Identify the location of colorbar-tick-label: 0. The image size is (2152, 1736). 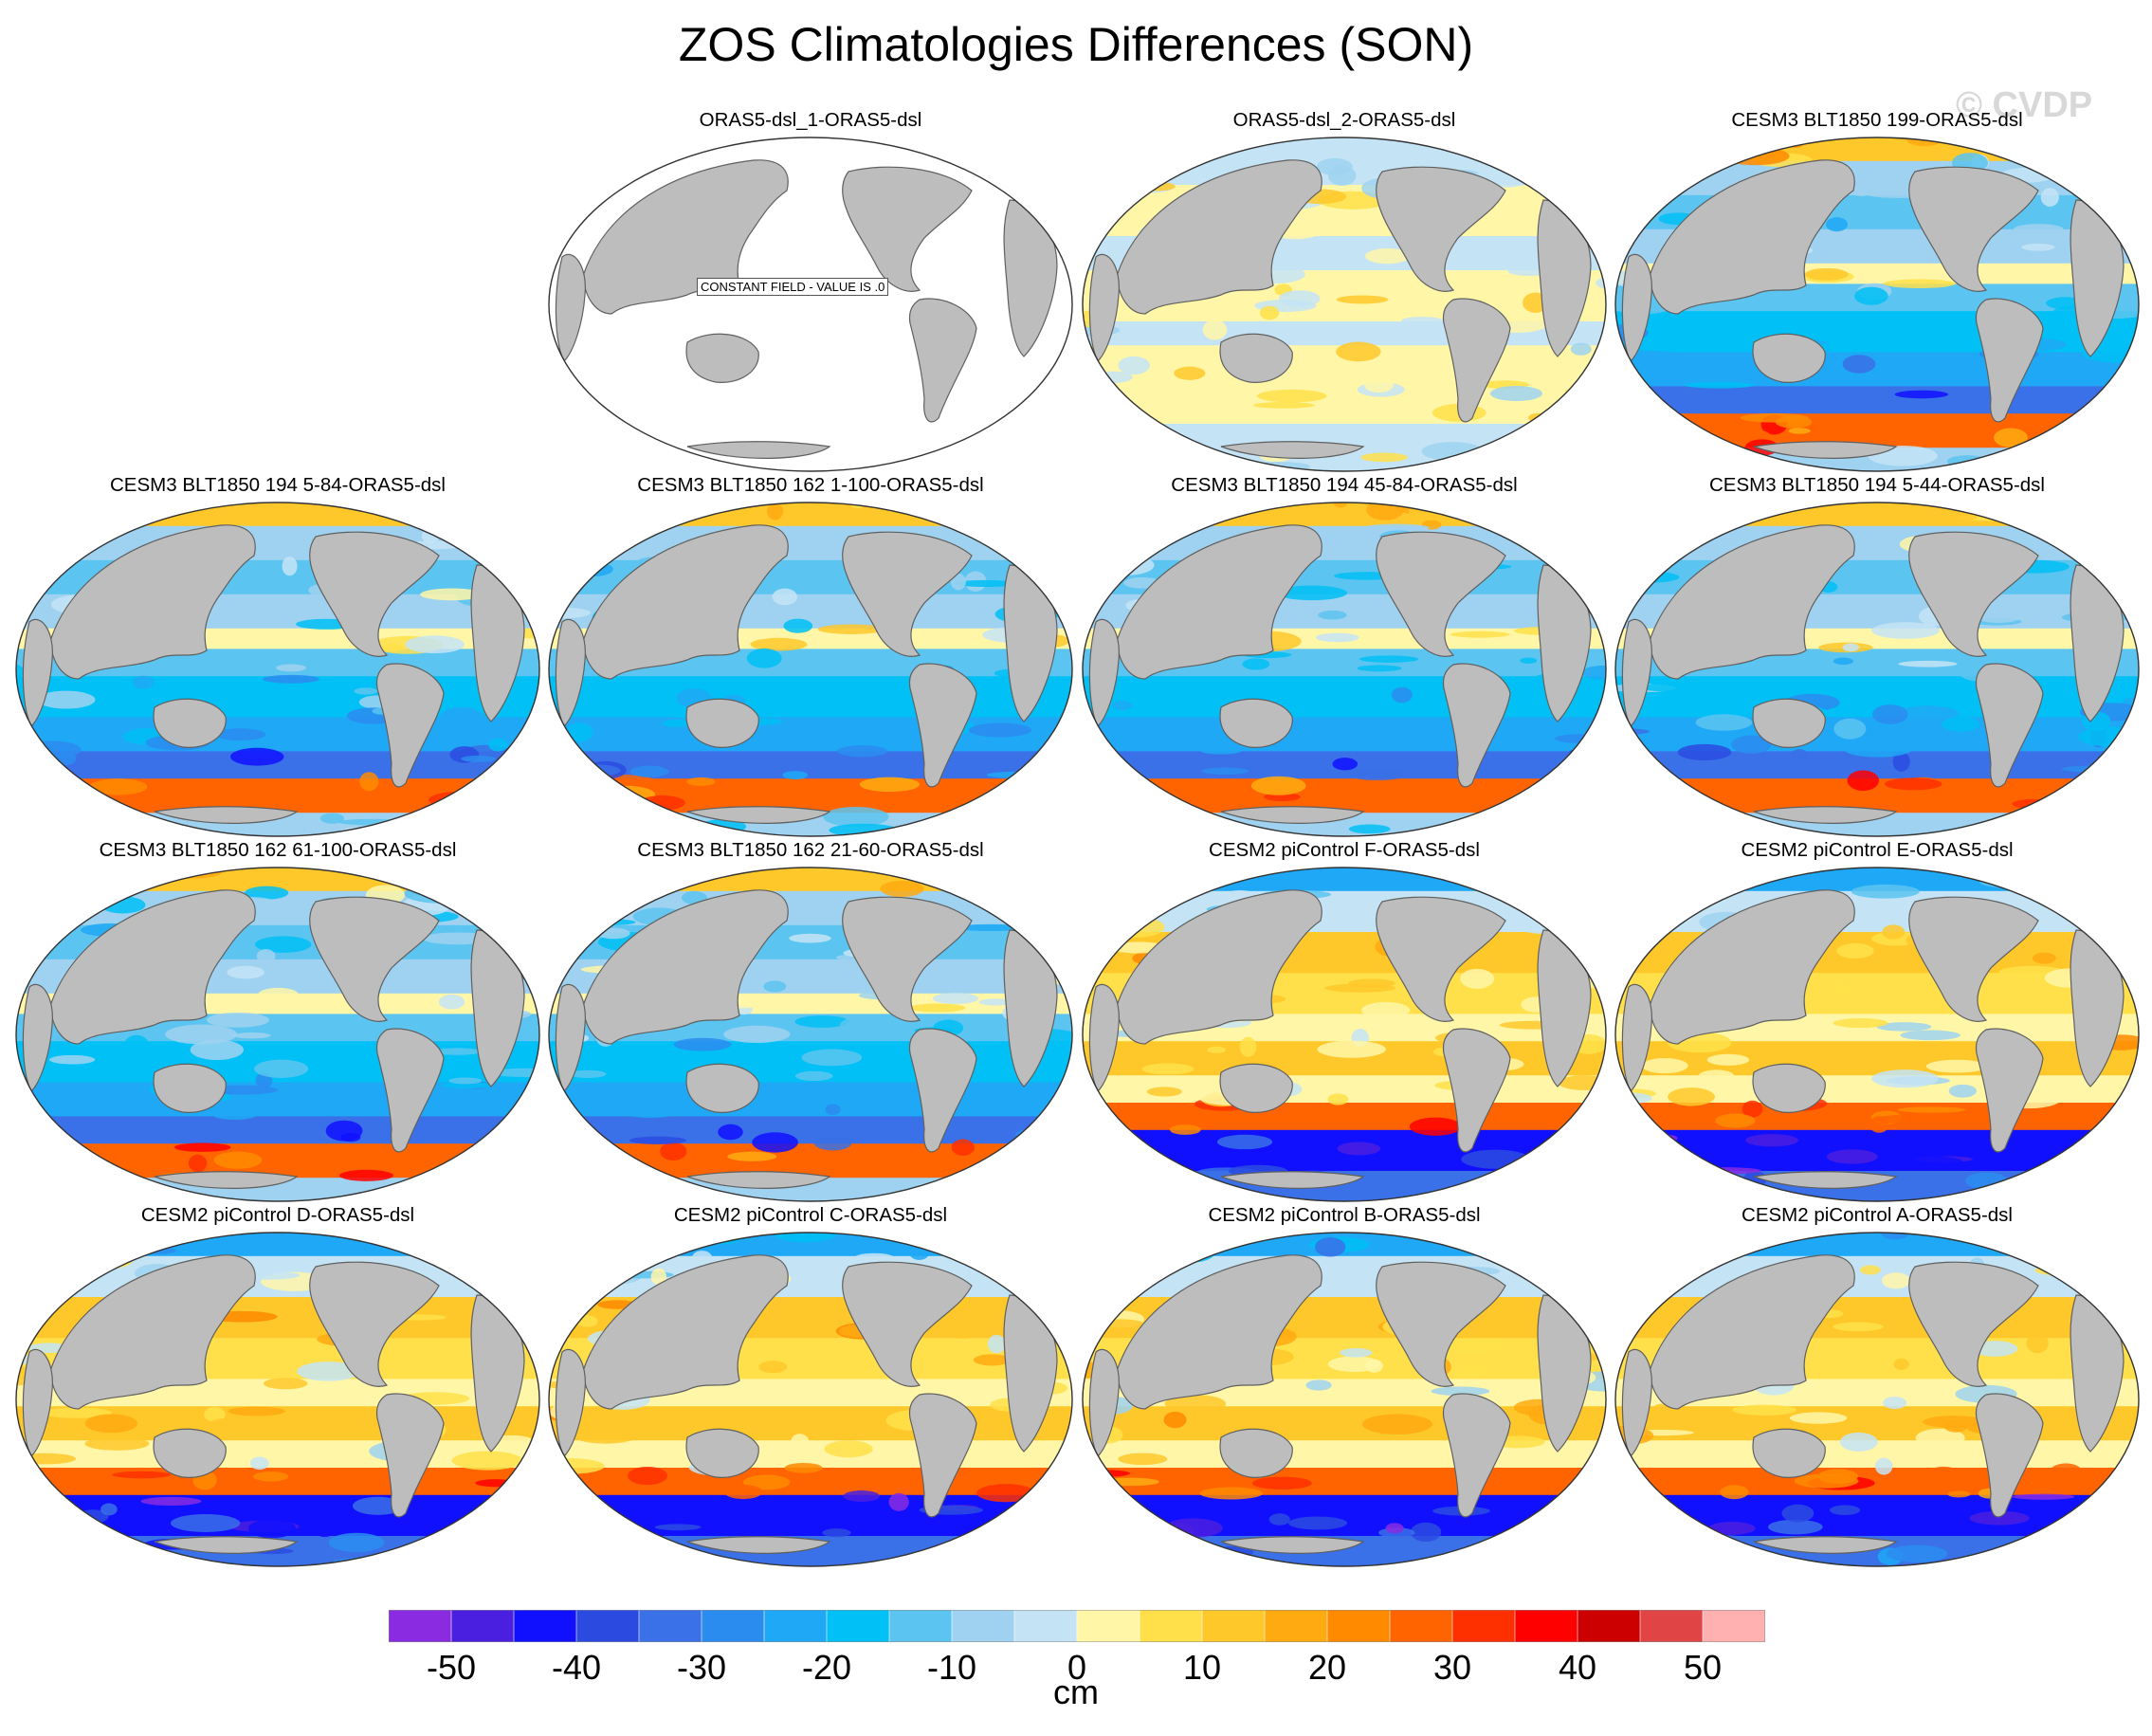
(1077, 1667).